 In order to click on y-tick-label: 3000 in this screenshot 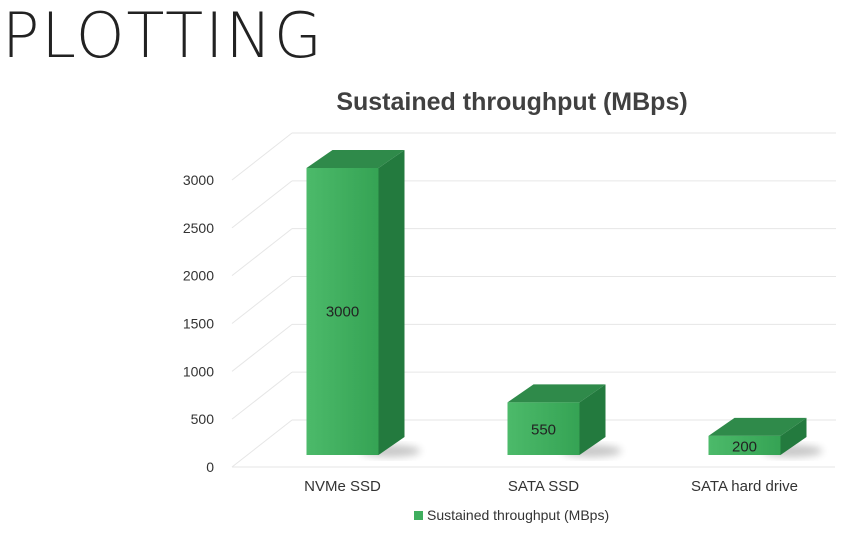, I will do `click(198, 180)`.